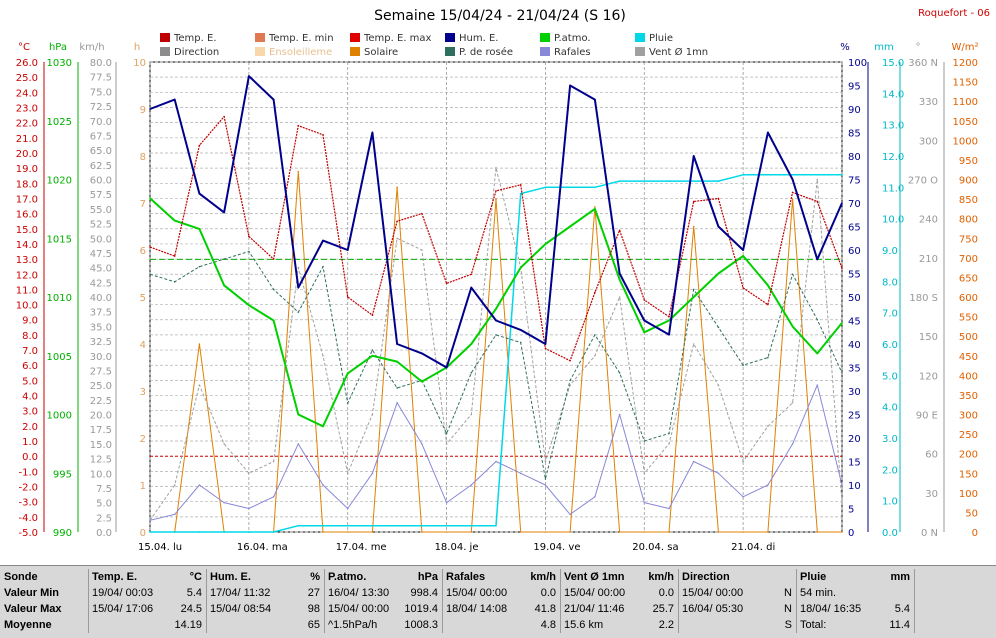  I want to click on stat-mean-note: Total:, so click(813, 625).